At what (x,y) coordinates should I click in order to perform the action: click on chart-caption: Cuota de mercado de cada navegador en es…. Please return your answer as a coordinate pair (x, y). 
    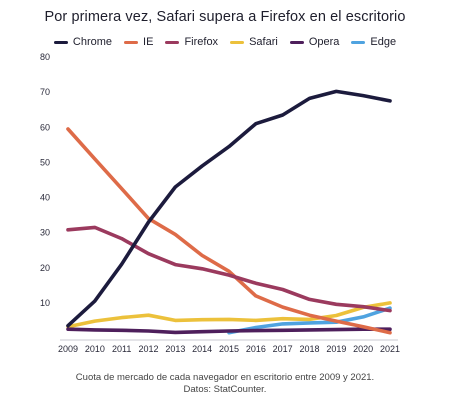
    Looking at the image, I should click on (225, 384).